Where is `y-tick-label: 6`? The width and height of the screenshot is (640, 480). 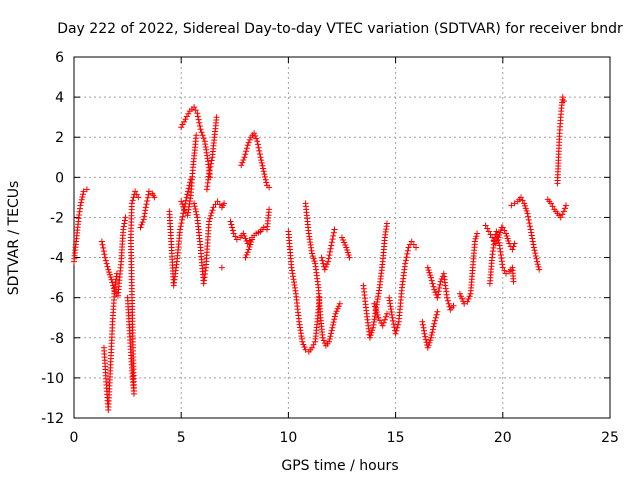 y-tick-label: 6 is located at coordinates (59, 58).